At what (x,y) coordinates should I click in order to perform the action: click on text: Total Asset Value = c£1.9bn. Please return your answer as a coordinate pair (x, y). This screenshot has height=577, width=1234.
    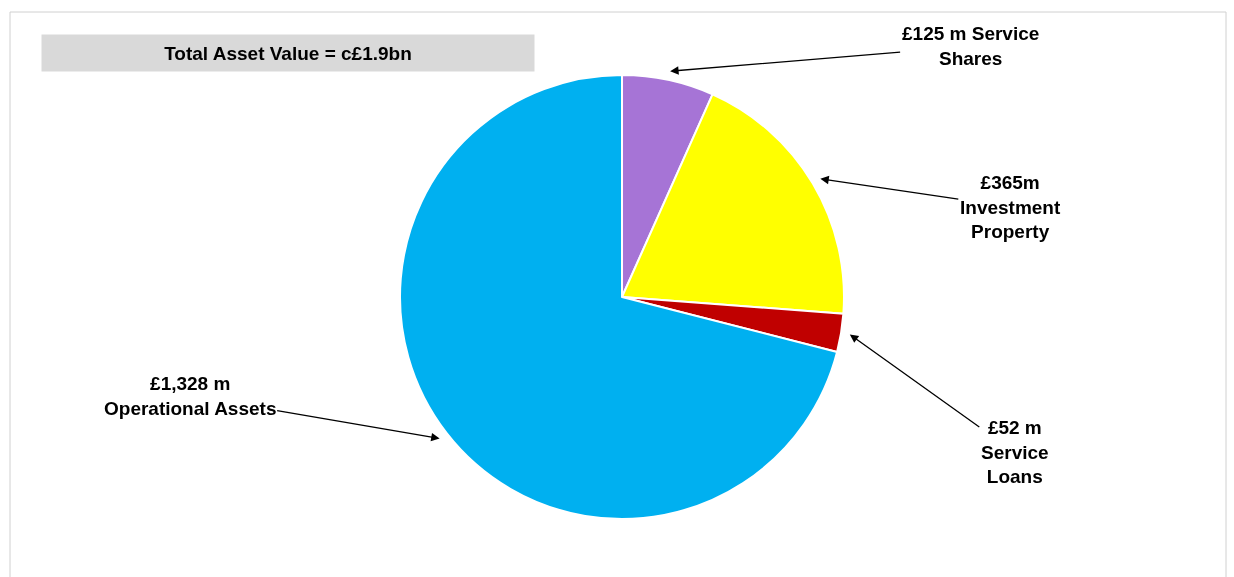
    Looking at the image, I should click on (288, 53).